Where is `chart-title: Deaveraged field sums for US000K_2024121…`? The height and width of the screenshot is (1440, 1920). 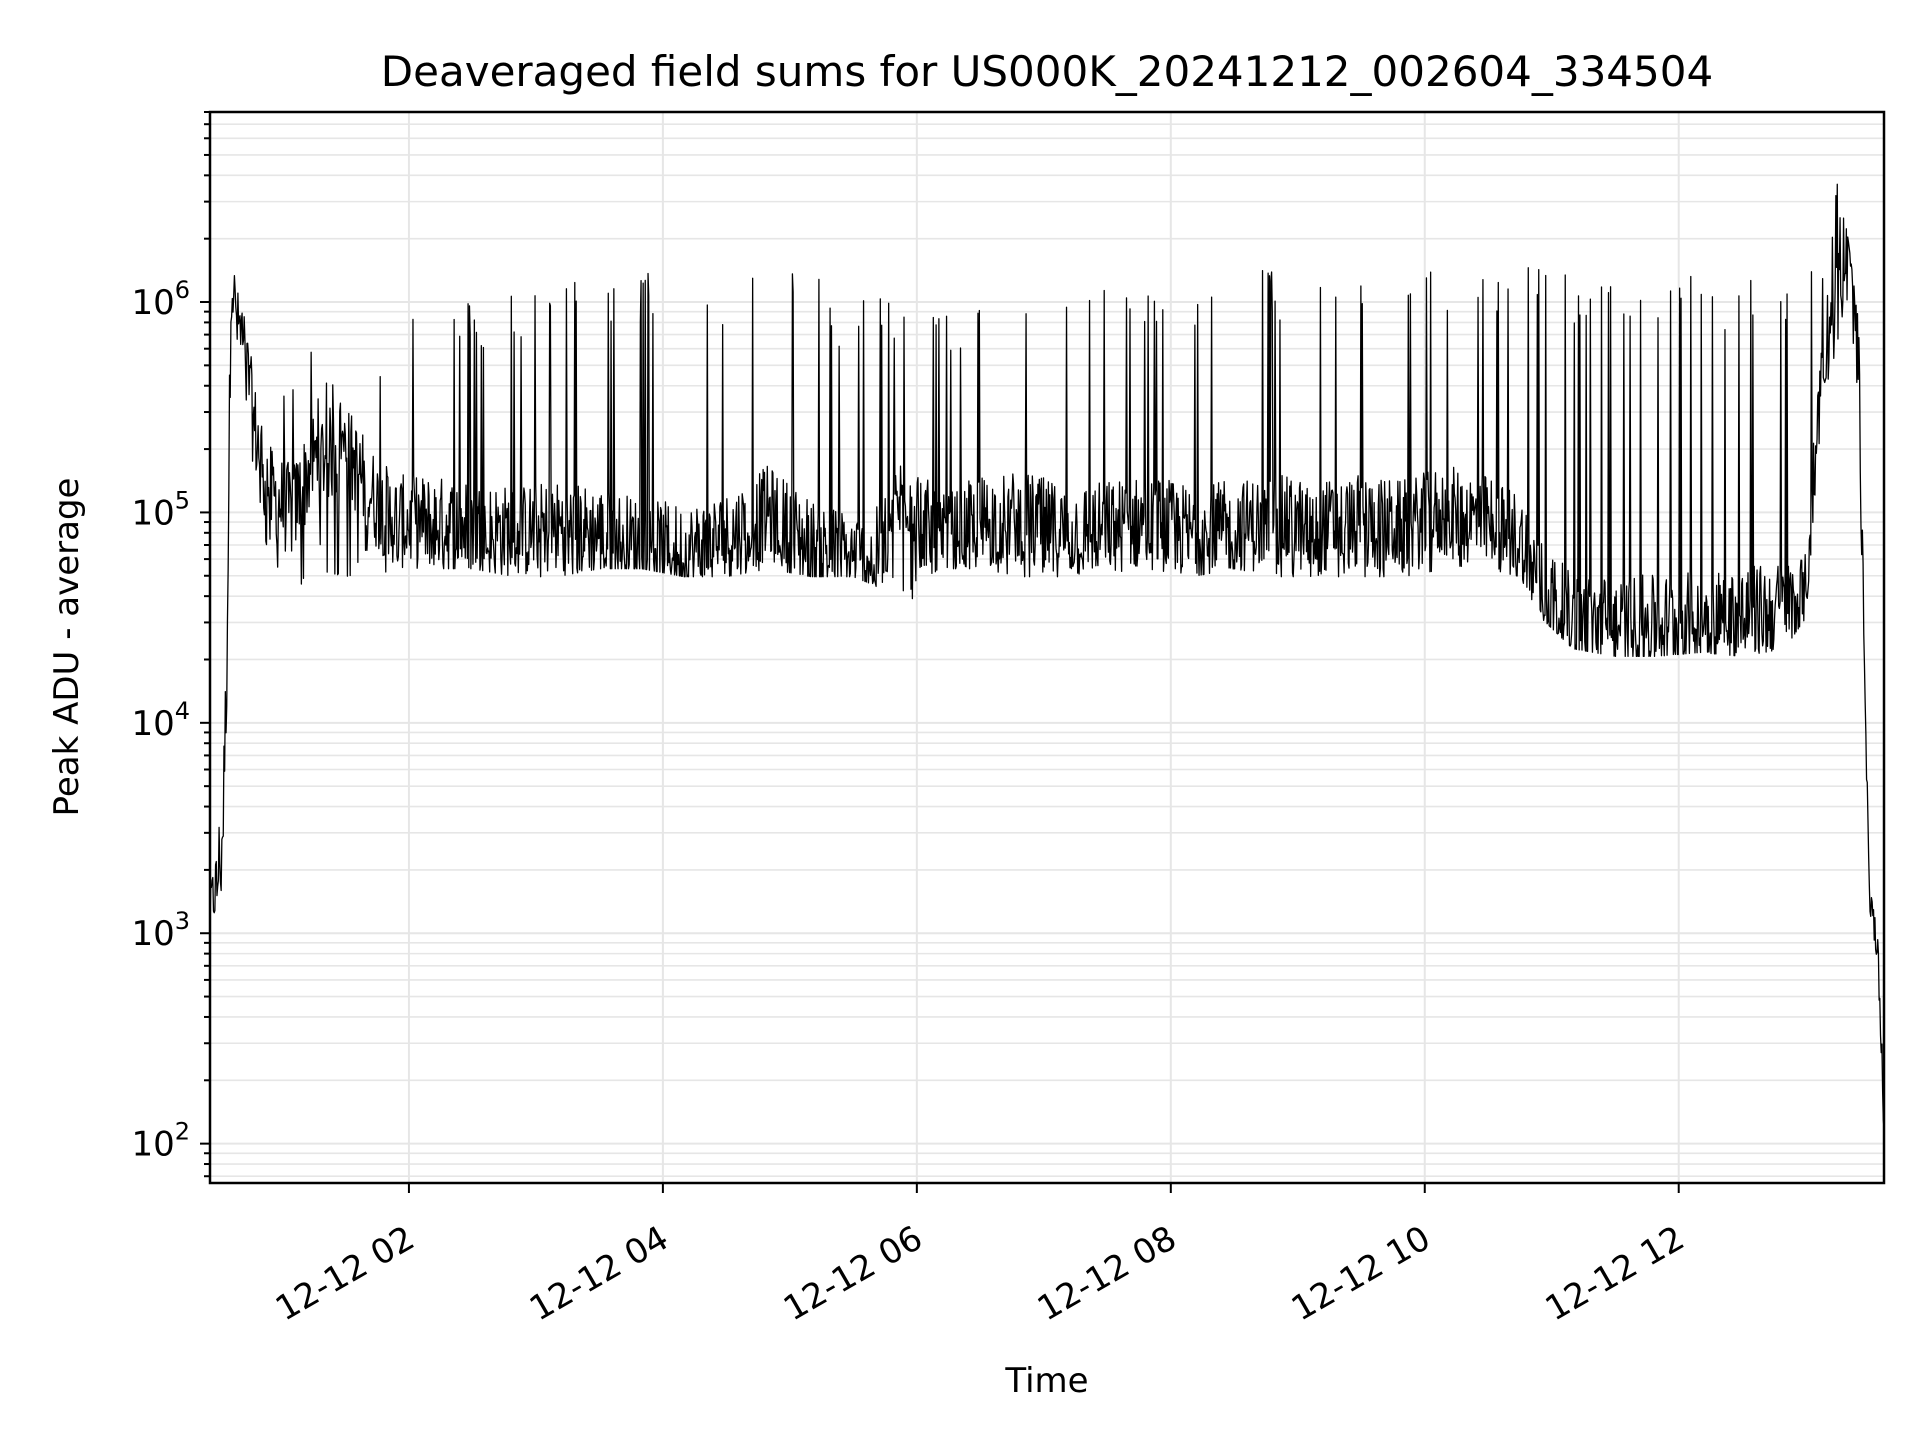
chart-title: Deaveraged field sums for US000K_2024121… is located at coordinates (1047, 71).